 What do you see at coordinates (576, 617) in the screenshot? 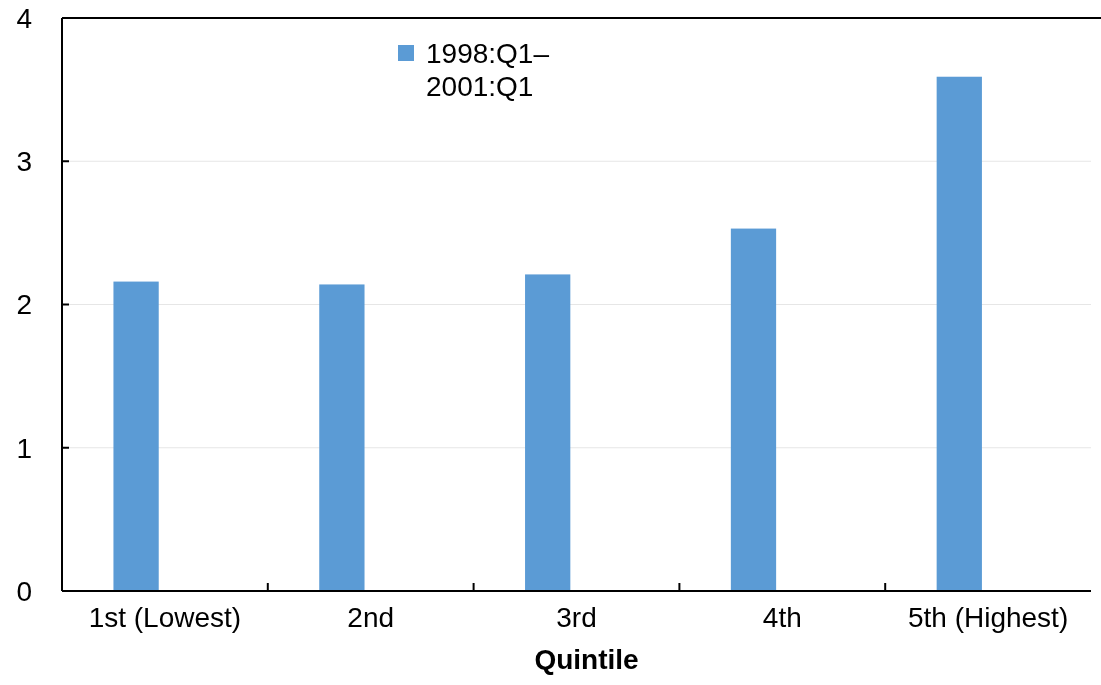
I see `x-tick-label: 3rd` at bounding box center [576, 617].